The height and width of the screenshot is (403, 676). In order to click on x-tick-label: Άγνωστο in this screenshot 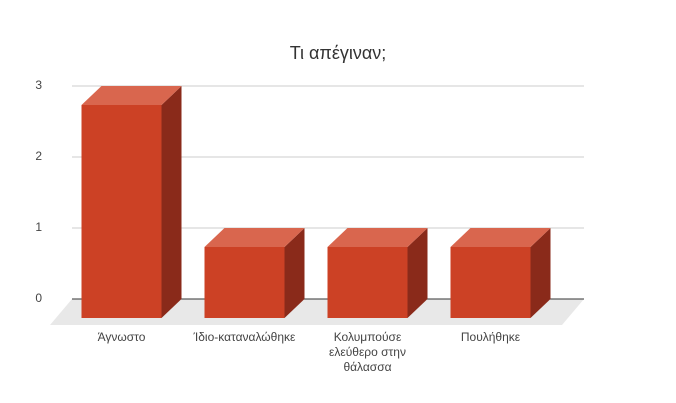, I will do `click(121, 337)`.